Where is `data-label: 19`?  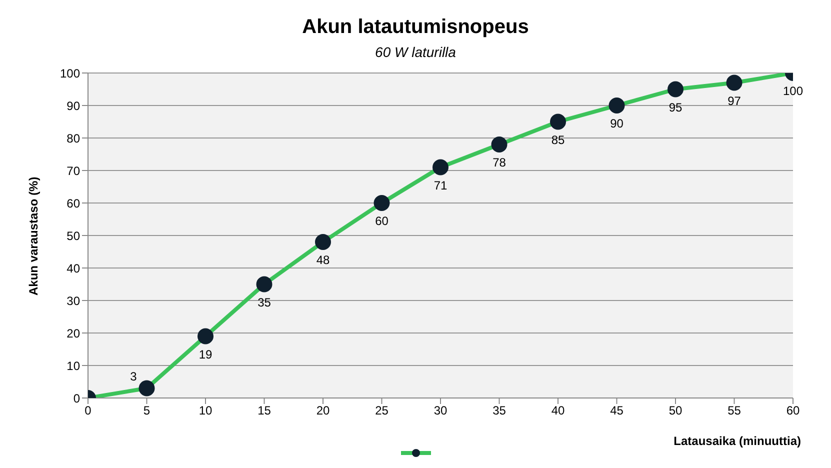 data-label: 19 is located at coordinates (205, 354).